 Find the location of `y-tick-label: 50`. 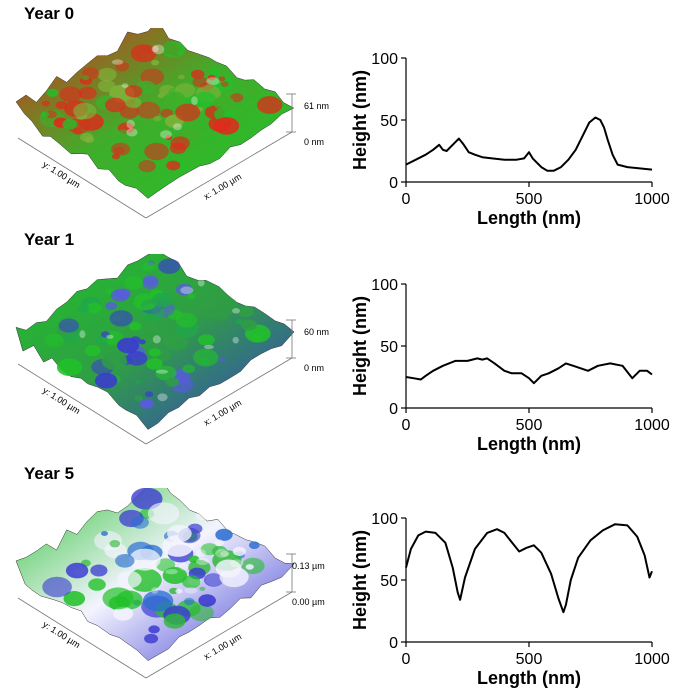

y-tick-label: 50 is located at coordinates (389, 347).